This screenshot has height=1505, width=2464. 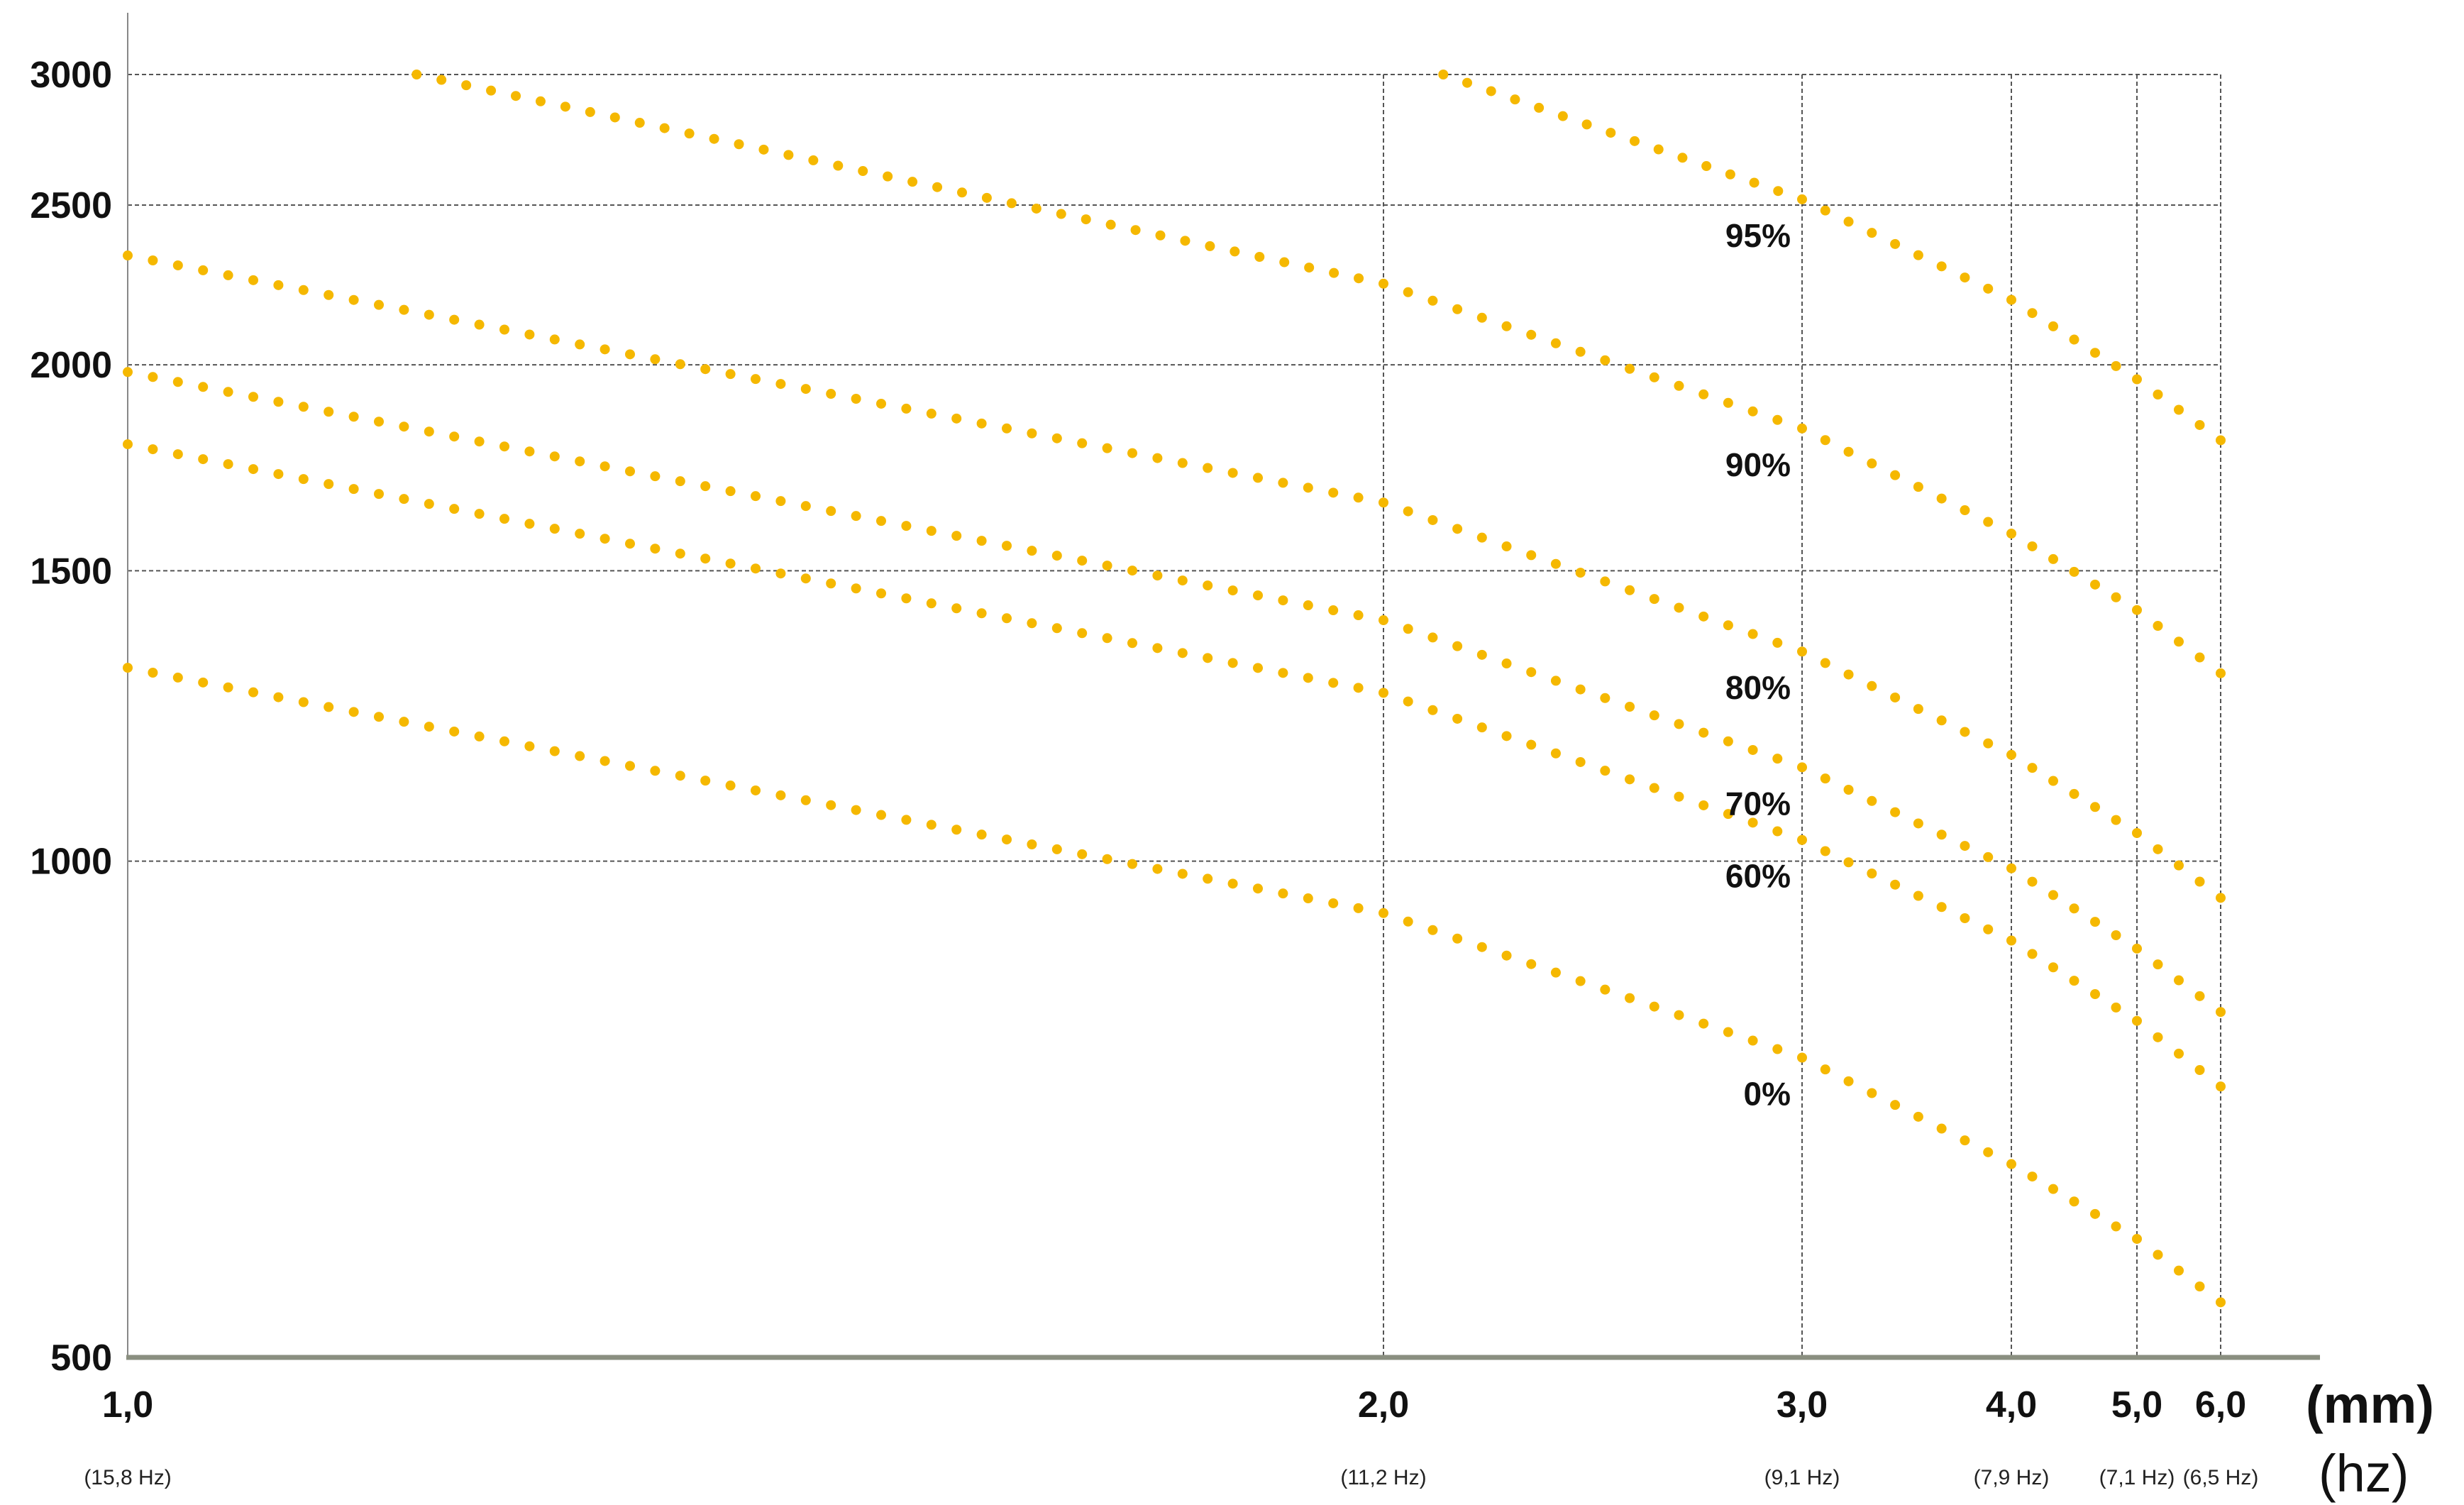 I want to click on x-tick-label: 3,0, so click(x=1803, y=1405).